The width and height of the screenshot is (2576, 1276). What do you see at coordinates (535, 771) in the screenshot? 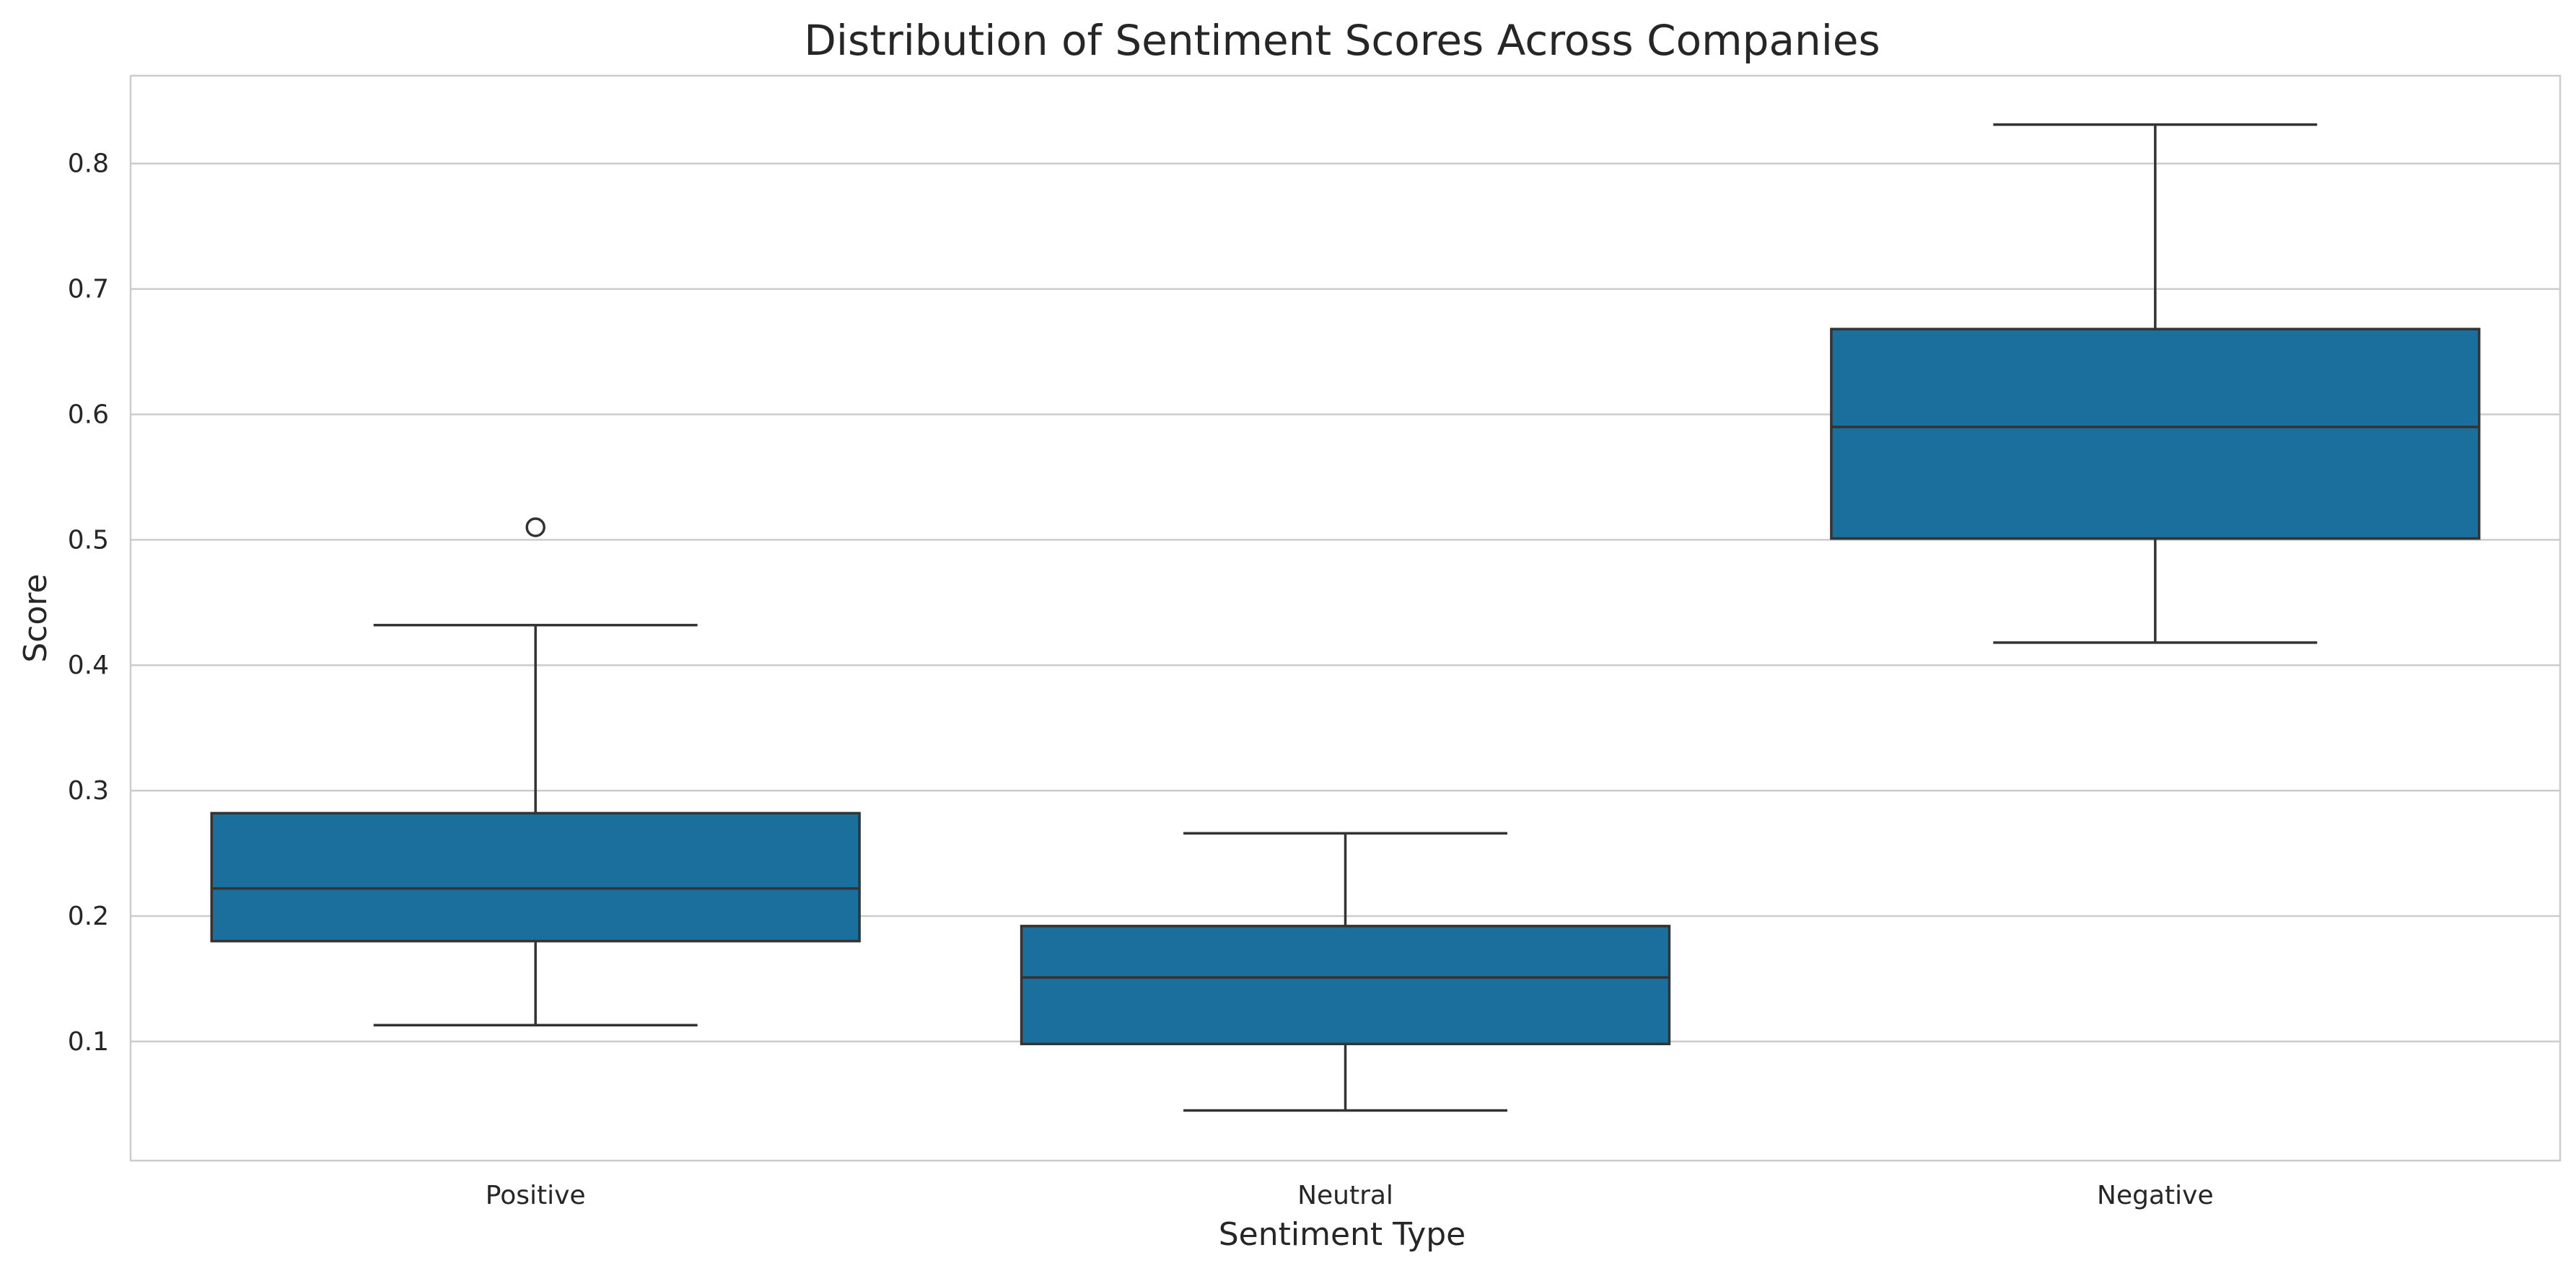
I see `box-group-positive` at bounding box center [535, 771].